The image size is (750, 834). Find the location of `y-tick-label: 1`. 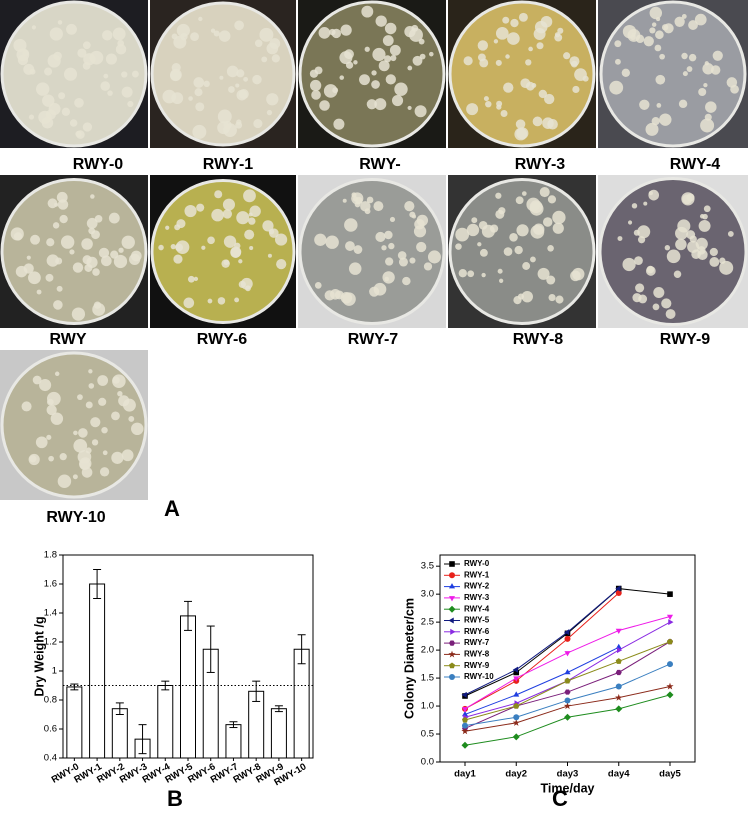

y-tick-label: 1 is located at coordinates (54, 671).